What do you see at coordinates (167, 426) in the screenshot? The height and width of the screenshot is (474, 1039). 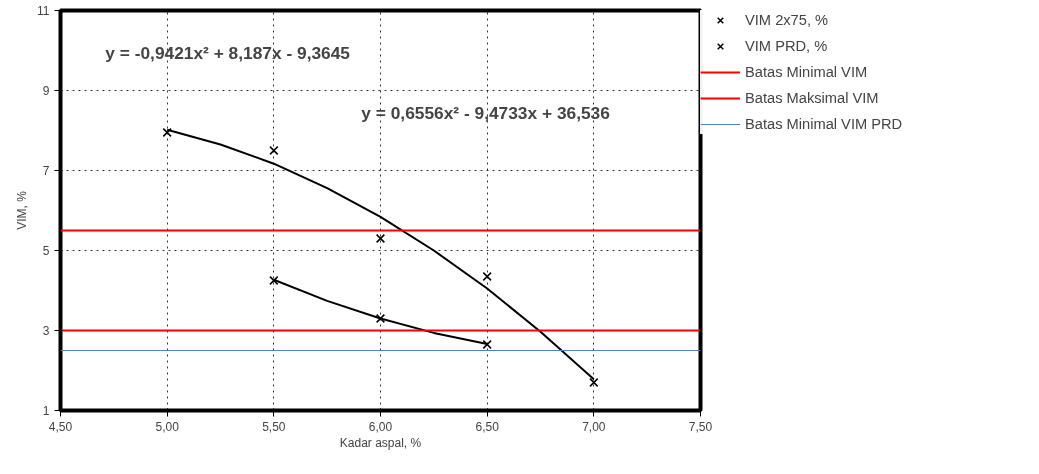 I see `x-tick-label: 5,00` at bounding box center [167, 426].